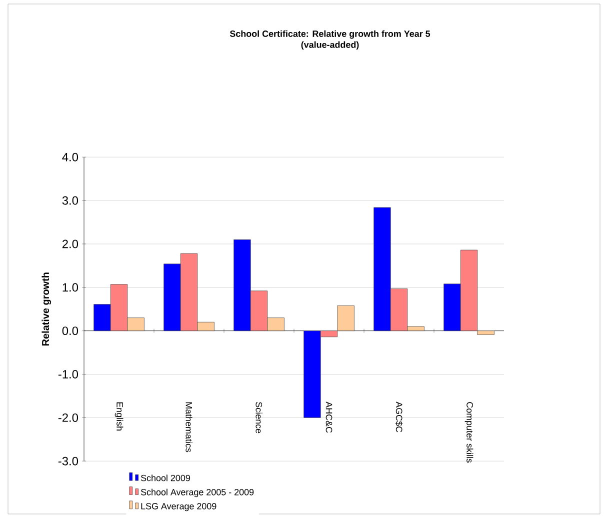  I want to click on legend-label: School 2009, so click(165, 478).